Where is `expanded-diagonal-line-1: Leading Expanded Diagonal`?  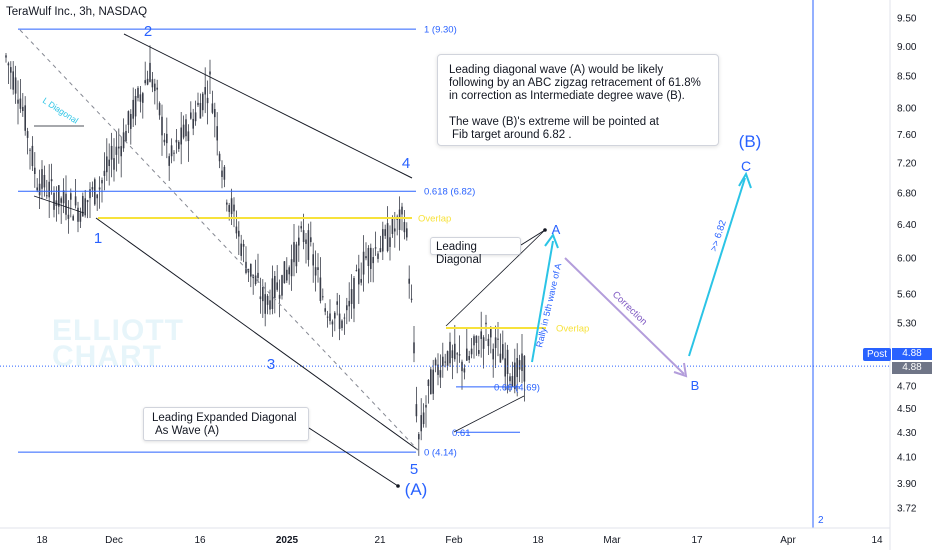
expanded-diagonal-line-1: Leading Expanded Diagonal is located at coordinates (224, 418).